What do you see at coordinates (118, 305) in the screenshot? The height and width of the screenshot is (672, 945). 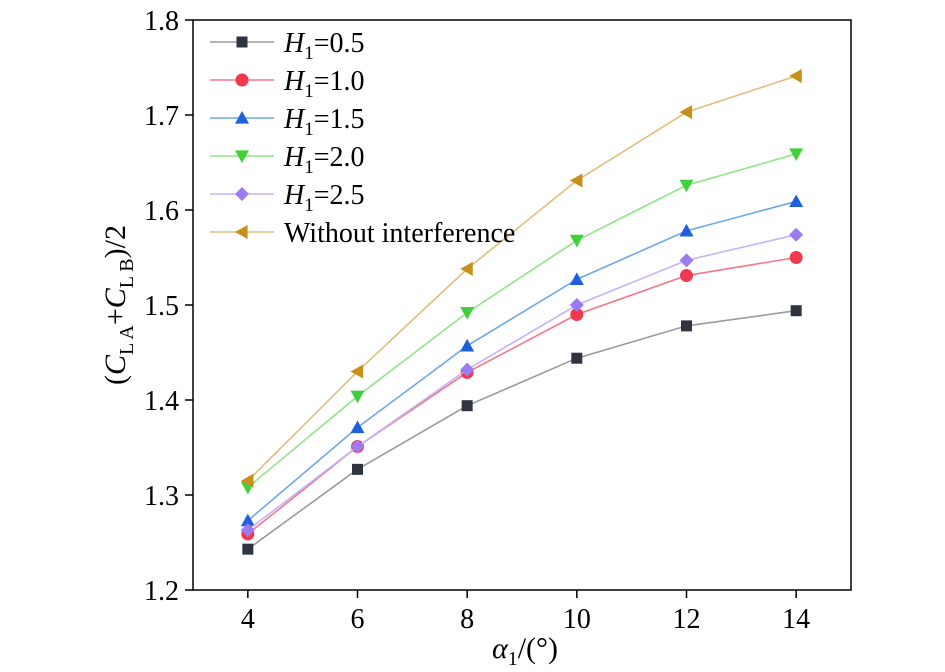 I see `y-axis-title: (CL A+CL B)/2` at bounding box center [118, 305].